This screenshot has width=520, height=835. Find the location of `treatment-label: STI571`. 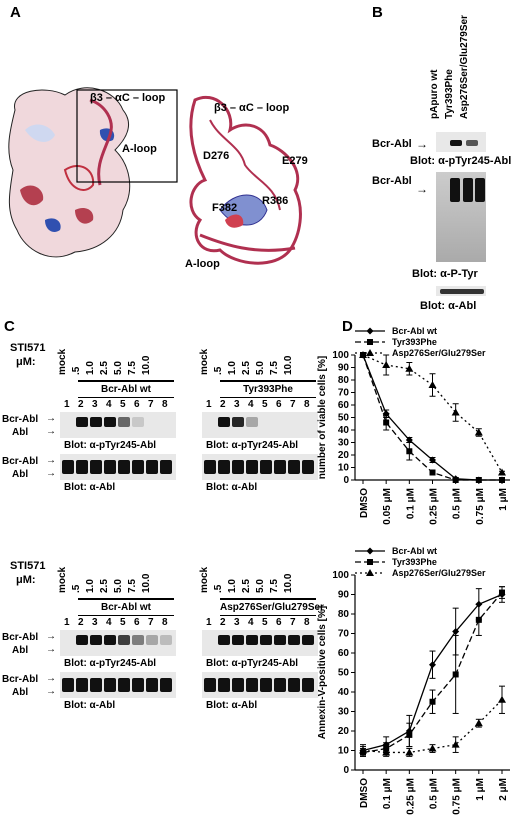

treatment-label: STI571 is located at coordinates (28, 348).